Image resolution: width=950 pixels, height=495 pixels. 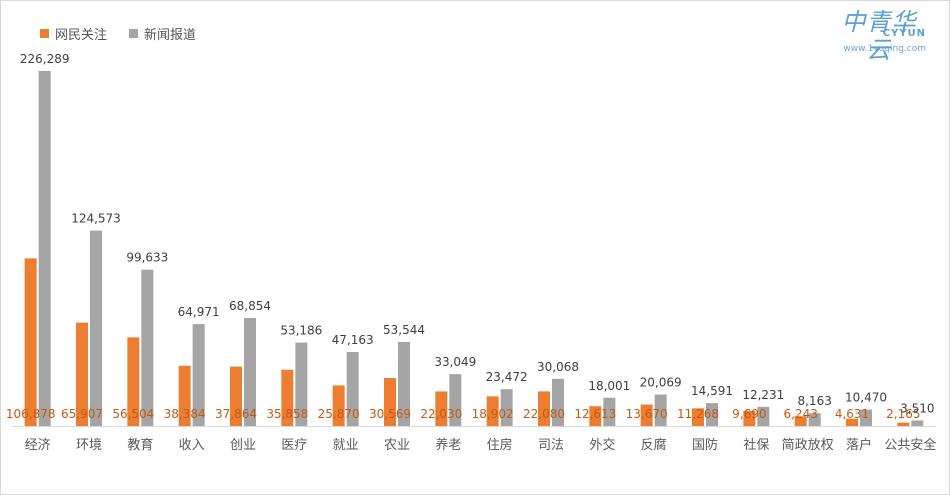 What do you see at coordinates (31, 414) in the screenshot?
I see `value-label-series1-0: 106,878` at bounding box center [31, 414].